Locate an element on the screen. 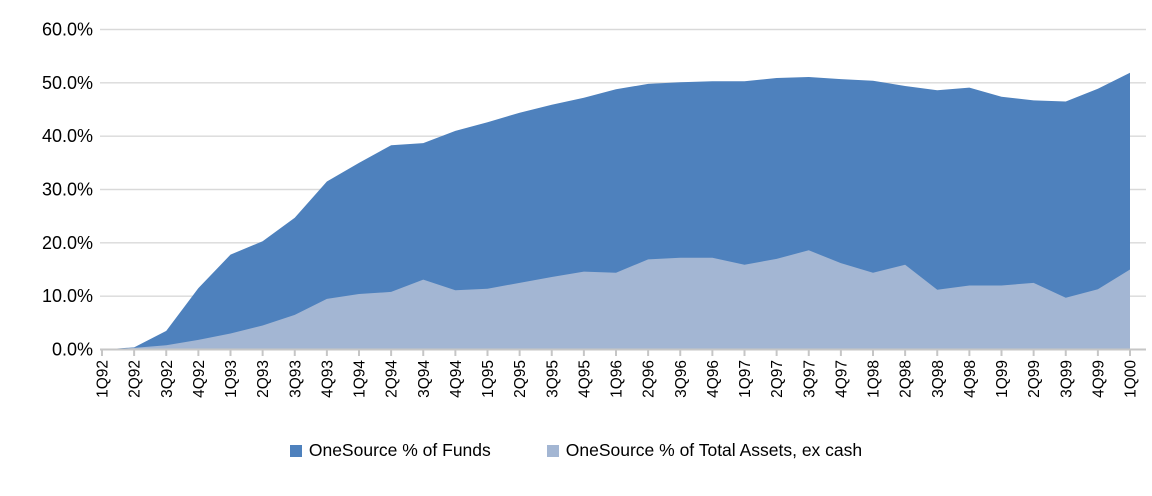  legend-item-assets: OneSource % of Total Assets, ex cash is located at coordinates (704, 450).